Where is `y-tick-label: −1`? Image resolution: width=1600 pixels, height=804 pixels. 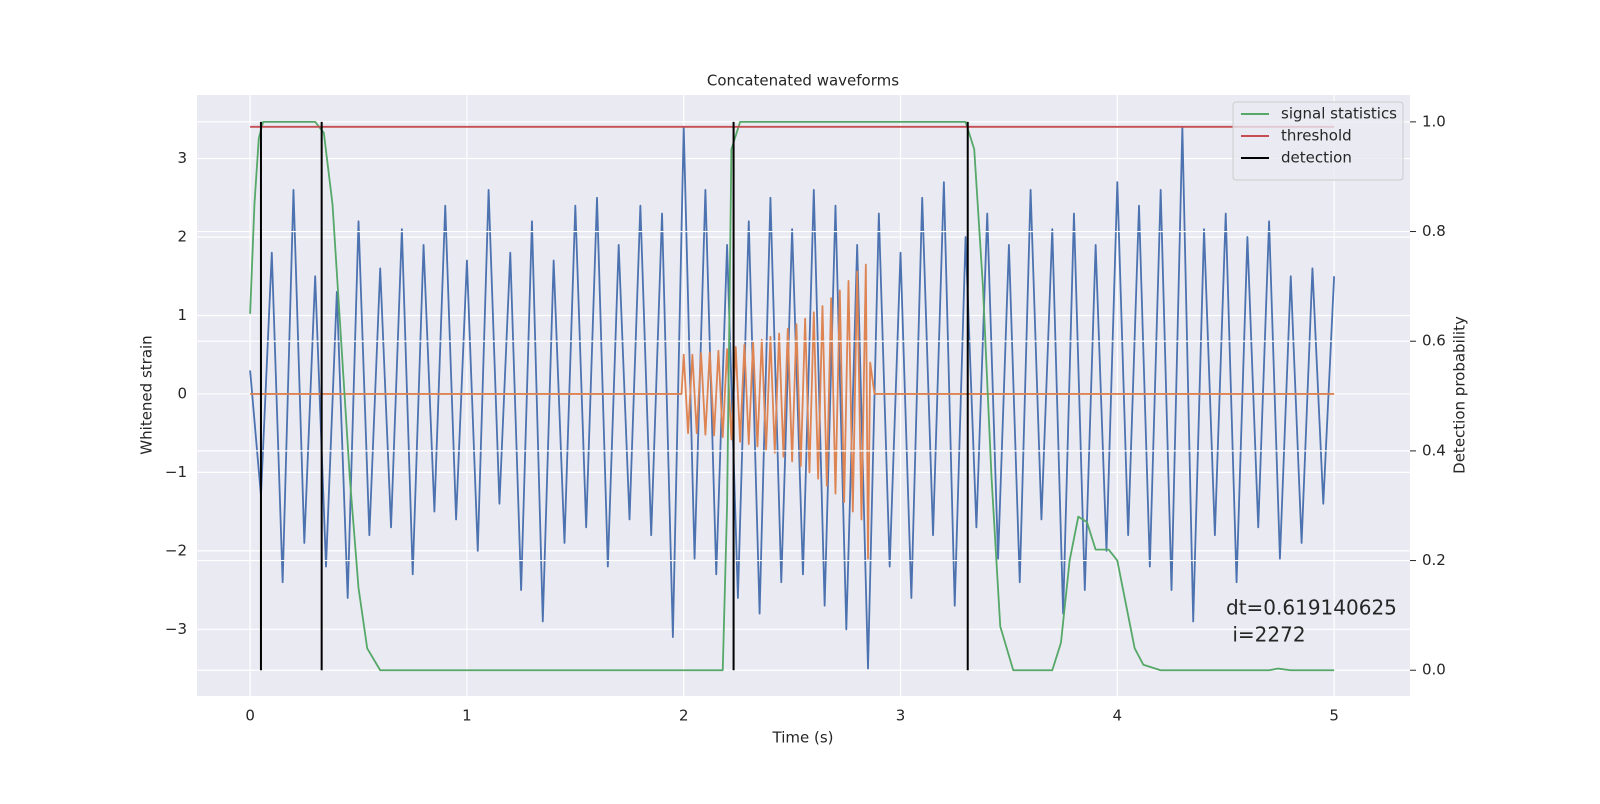
y-tick-label: −1 is located at coordinates (176, 472).